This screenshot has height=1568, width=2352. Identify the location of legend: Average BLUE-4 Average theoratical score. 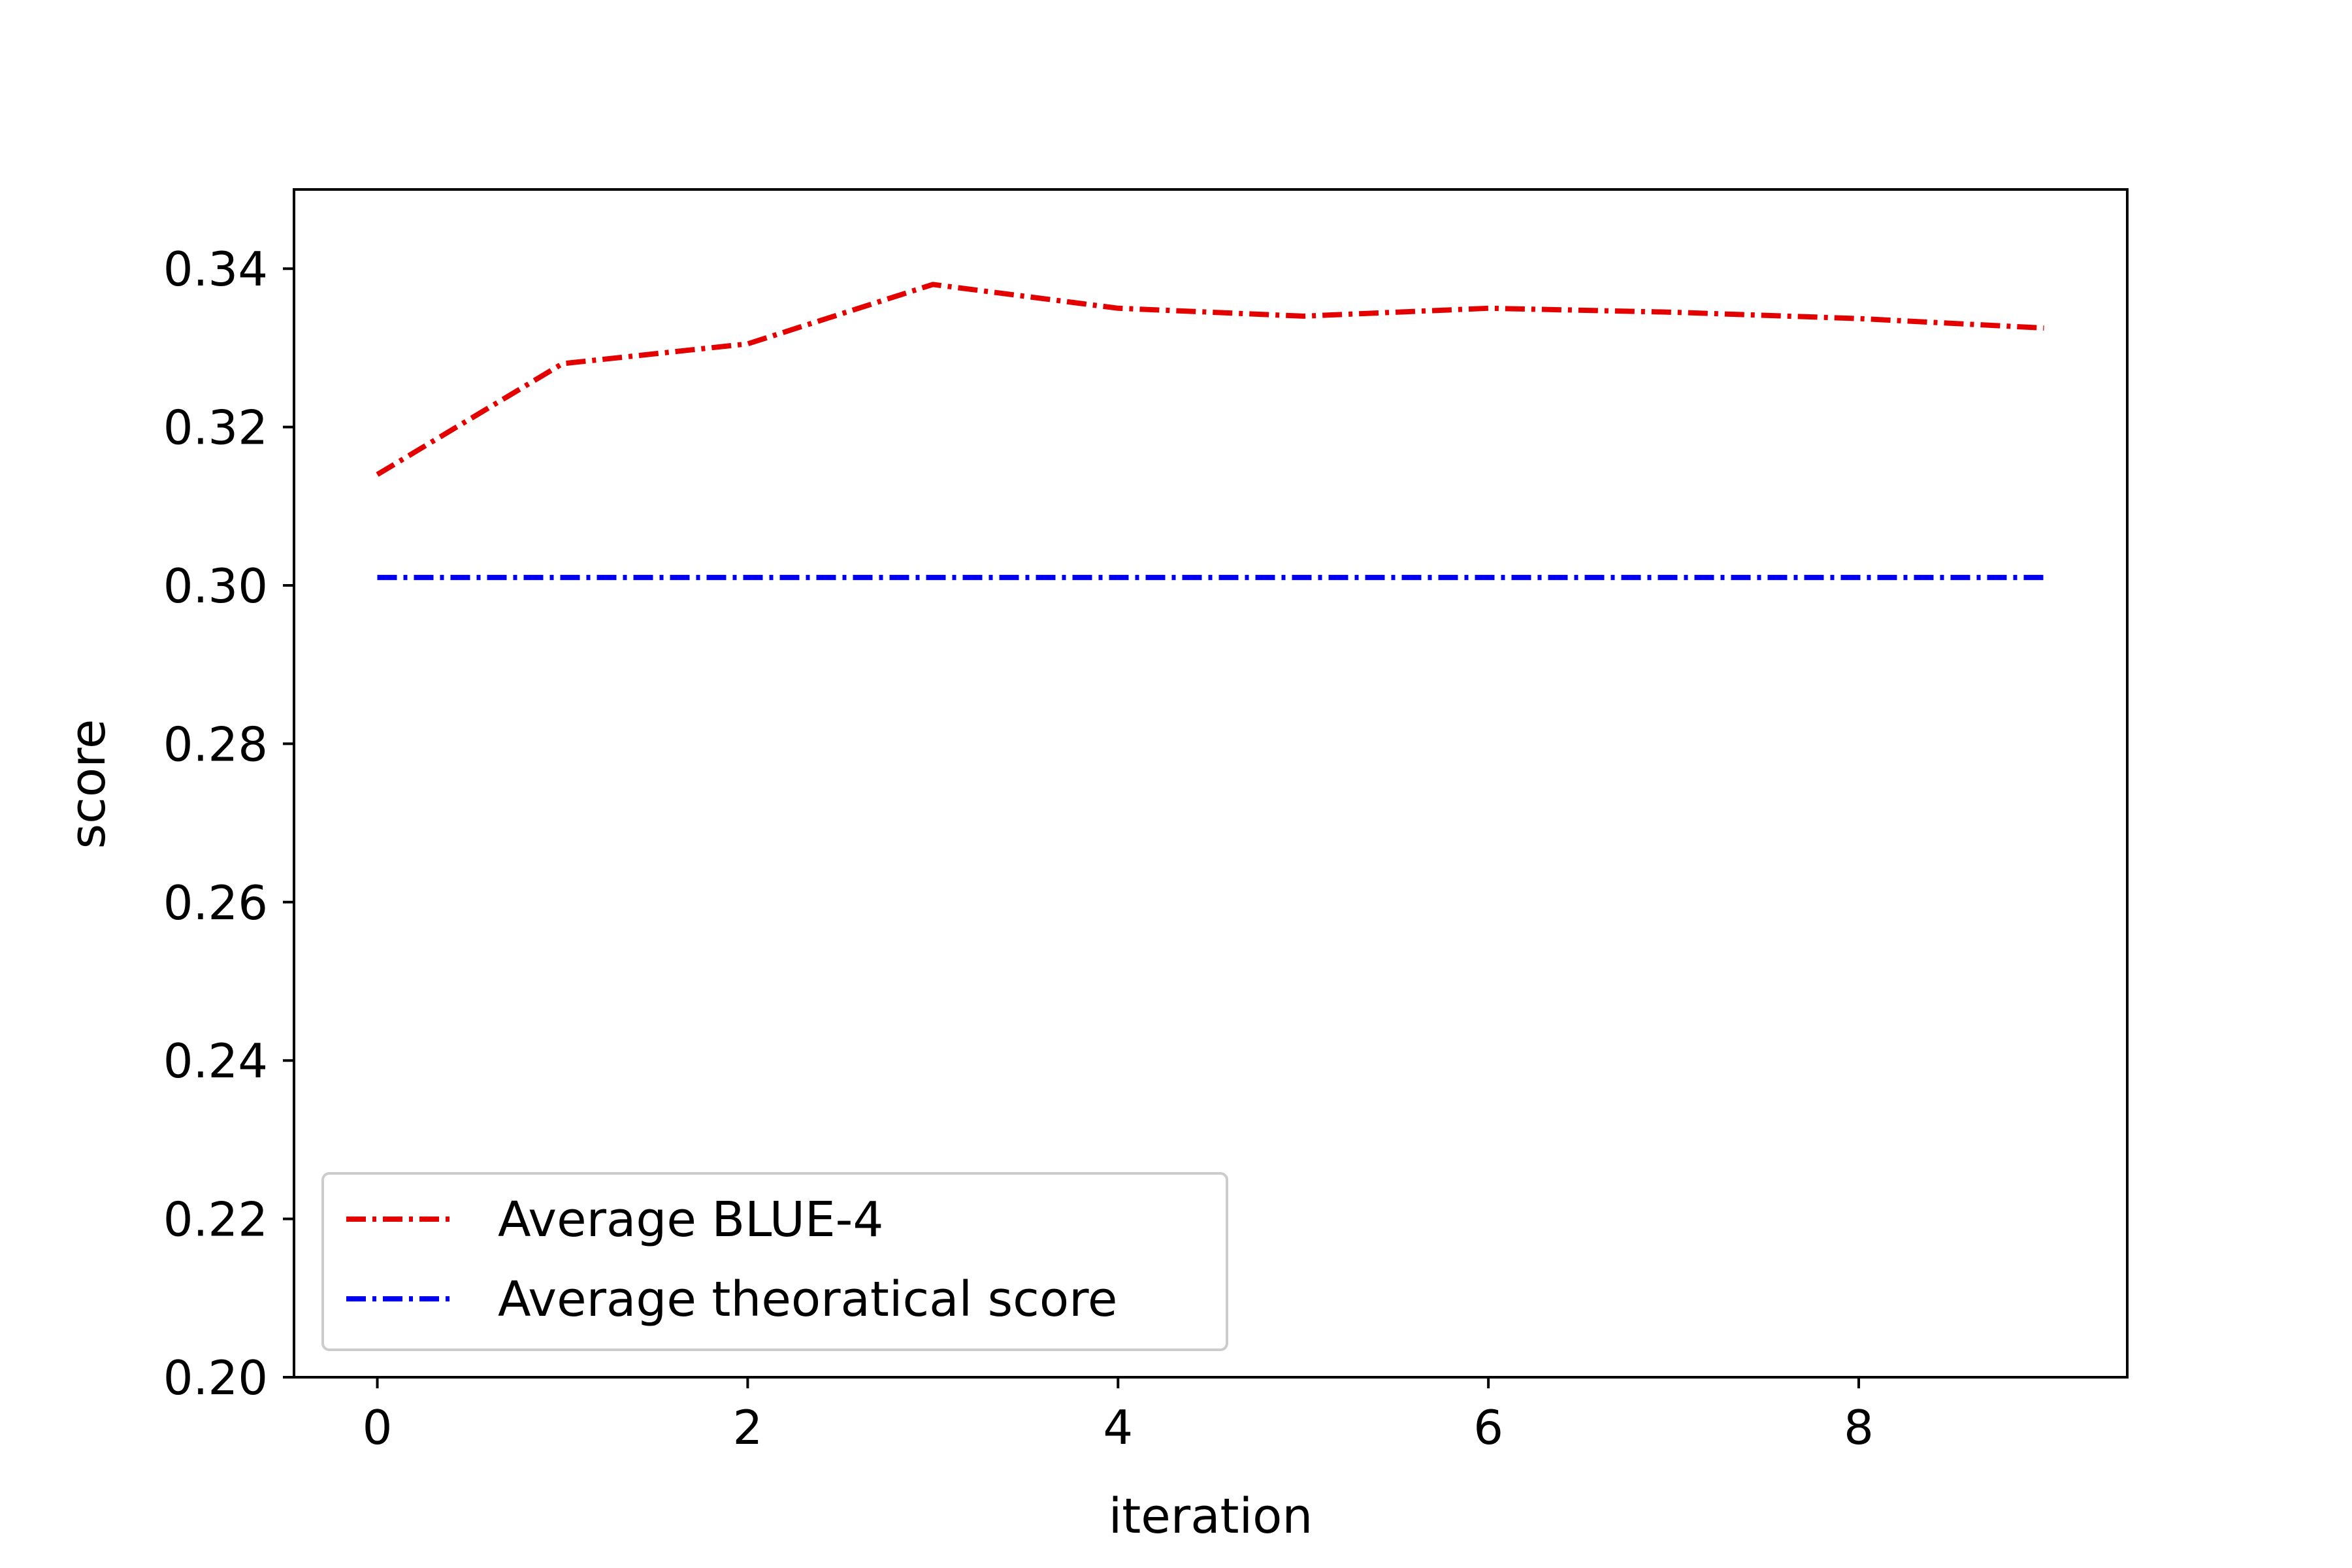
(774, 1261).